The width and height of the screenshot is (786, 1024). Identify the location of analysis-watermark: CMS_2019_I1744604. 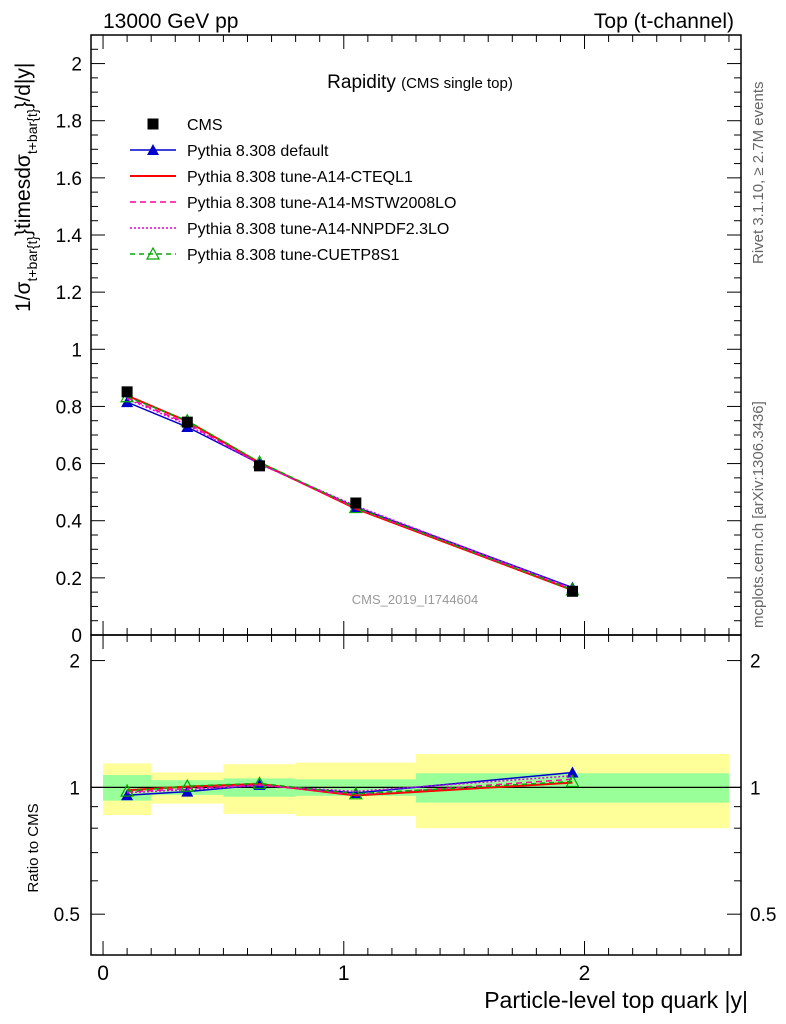
(415, 599).